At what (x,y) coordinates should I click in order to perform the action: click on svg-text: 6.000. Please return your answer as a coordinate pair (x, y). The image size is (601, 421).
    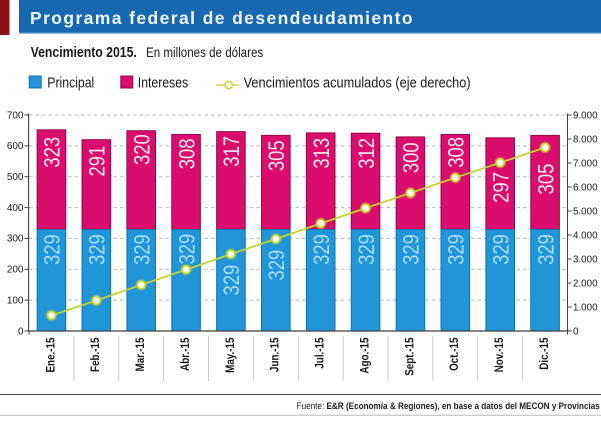
    Looking at the image, I should click on (585, 187).